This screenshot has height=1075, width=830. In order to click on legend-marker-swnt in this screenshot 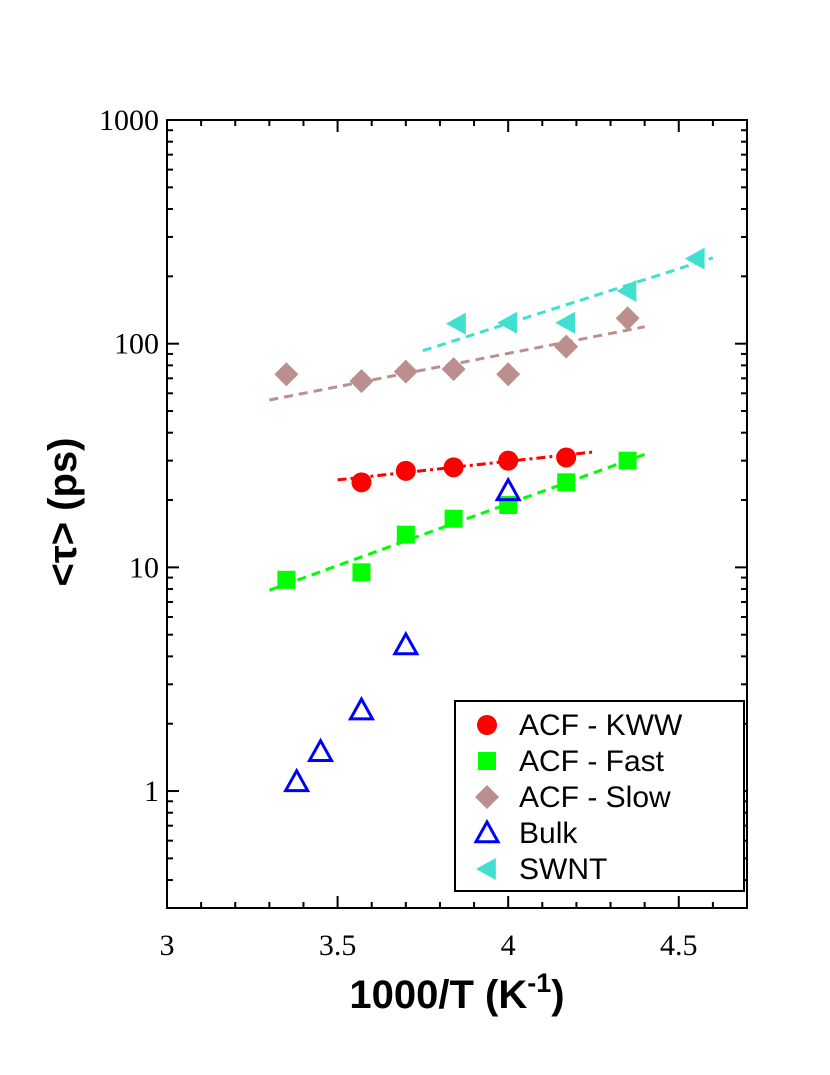, I will do `click(486, 869)`.